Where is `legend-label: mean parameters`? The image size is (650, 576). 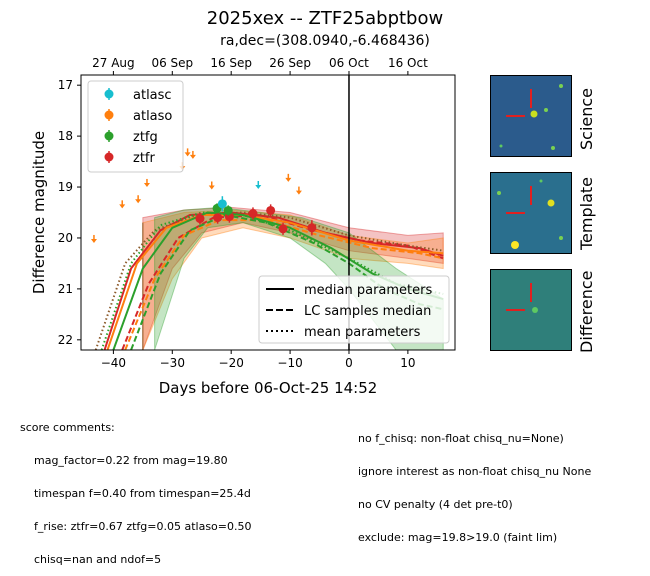 legend-label: mean parameters is located at coordinates (362, 332).